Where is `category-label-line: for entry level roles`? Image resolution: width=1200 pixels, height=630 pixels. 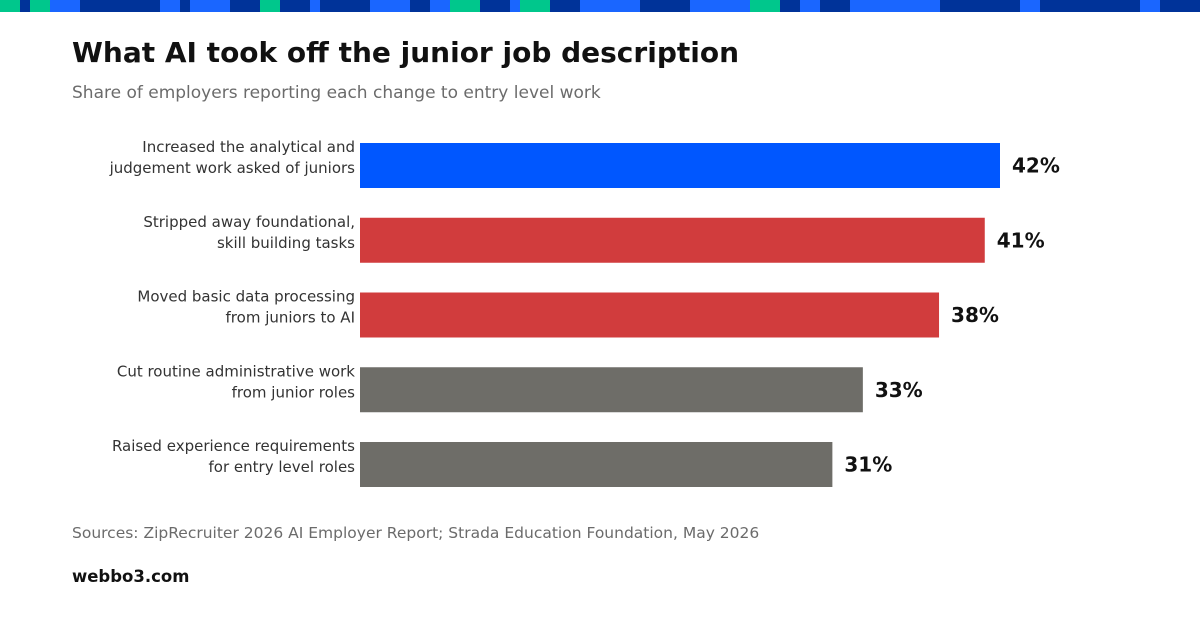
category-label-line: for entry level roles is located at coordinates (282, 467).